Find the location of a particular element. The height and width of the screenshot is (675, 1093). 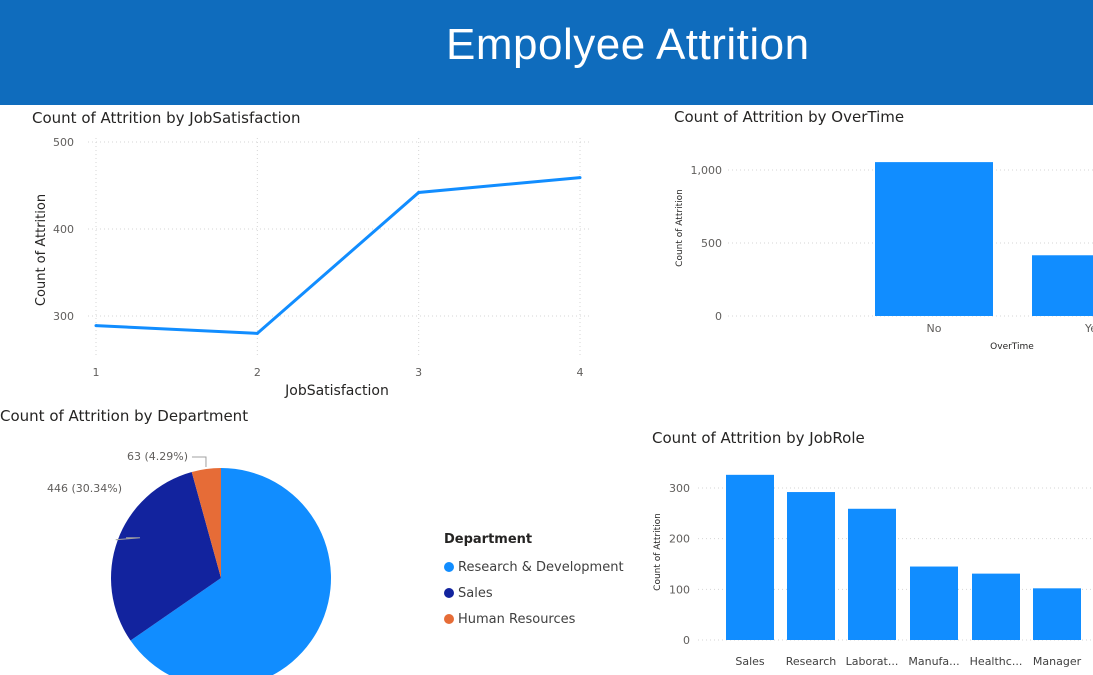

y-tick-label: 400 is located at coordinates (63, 229).